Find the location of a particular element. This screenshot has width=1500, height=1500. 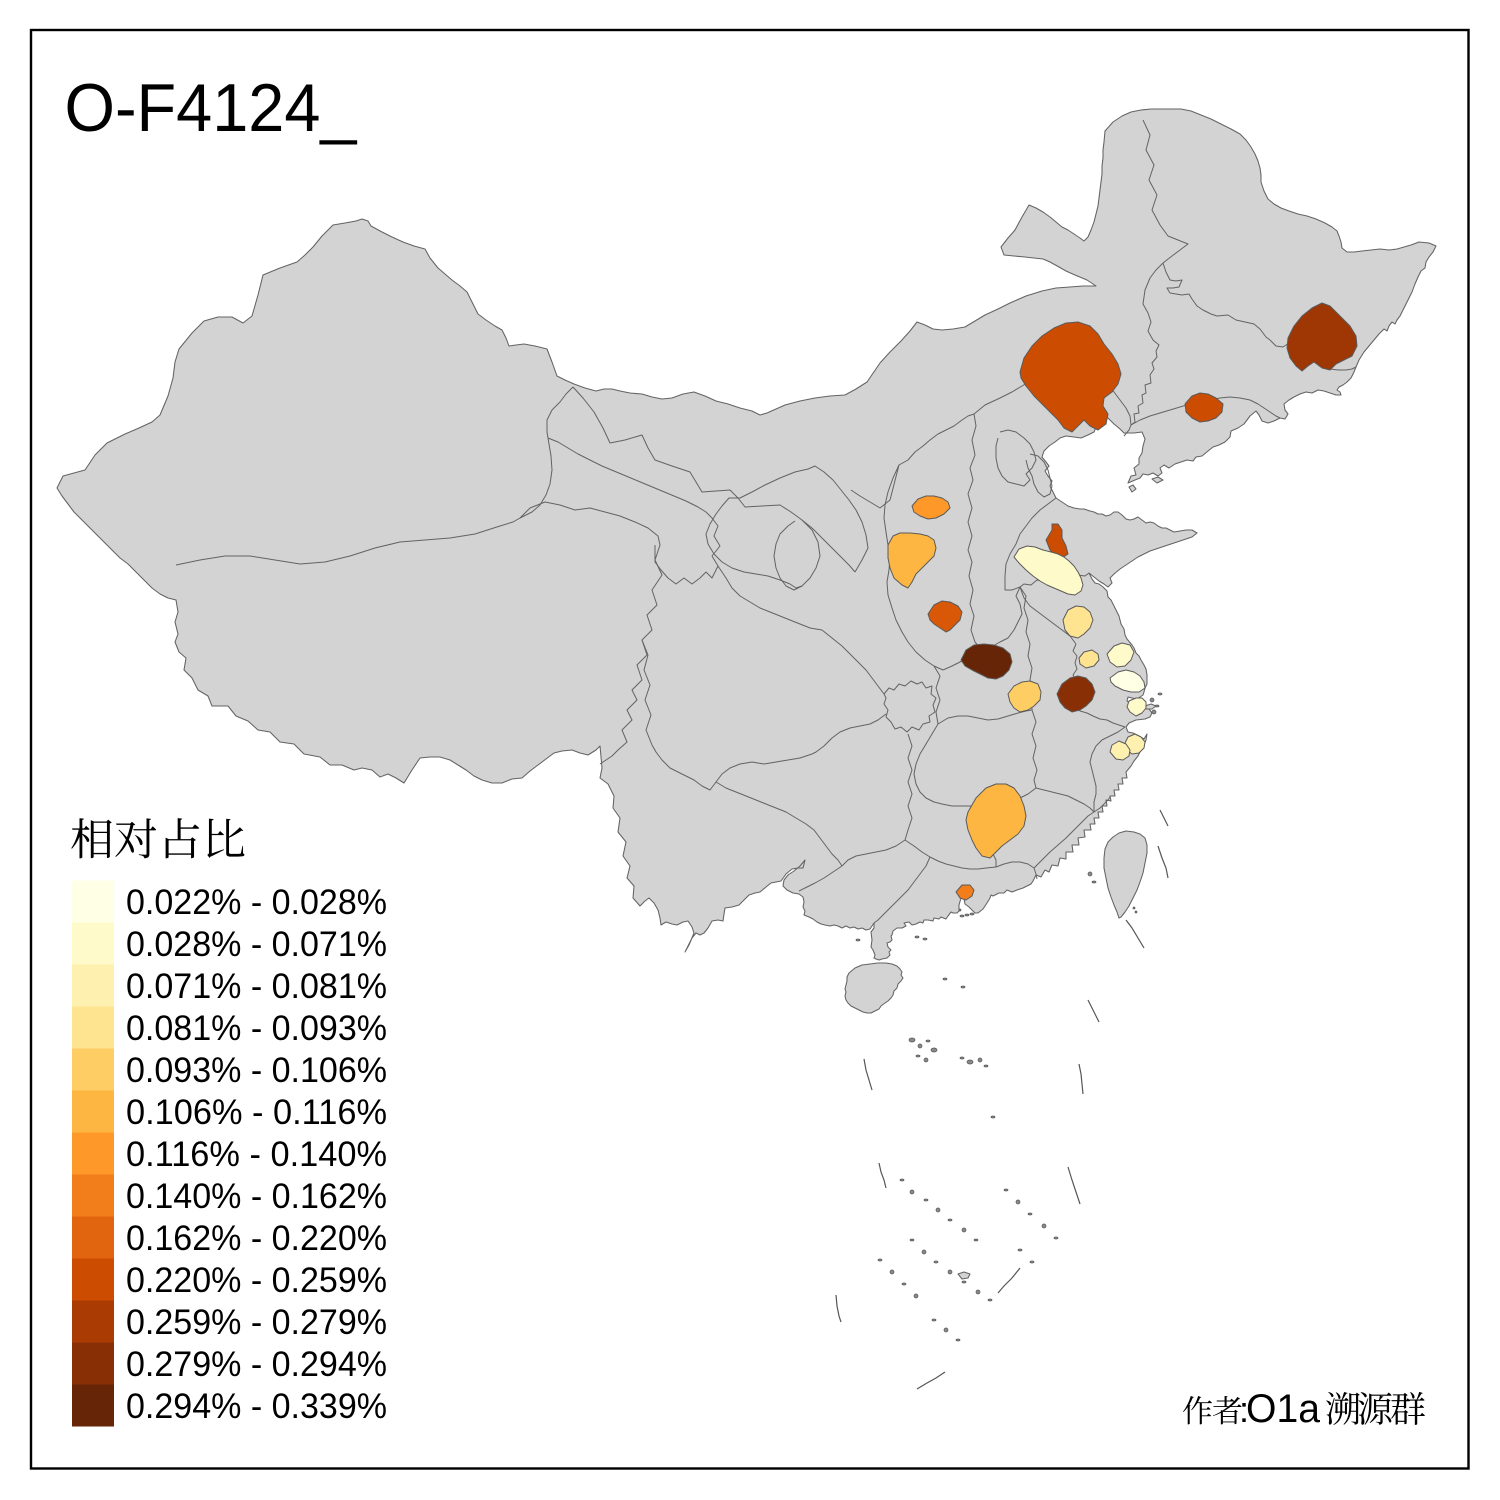

svg-text: 0.279% - 0.294% is located at coordinates (256, 1364).